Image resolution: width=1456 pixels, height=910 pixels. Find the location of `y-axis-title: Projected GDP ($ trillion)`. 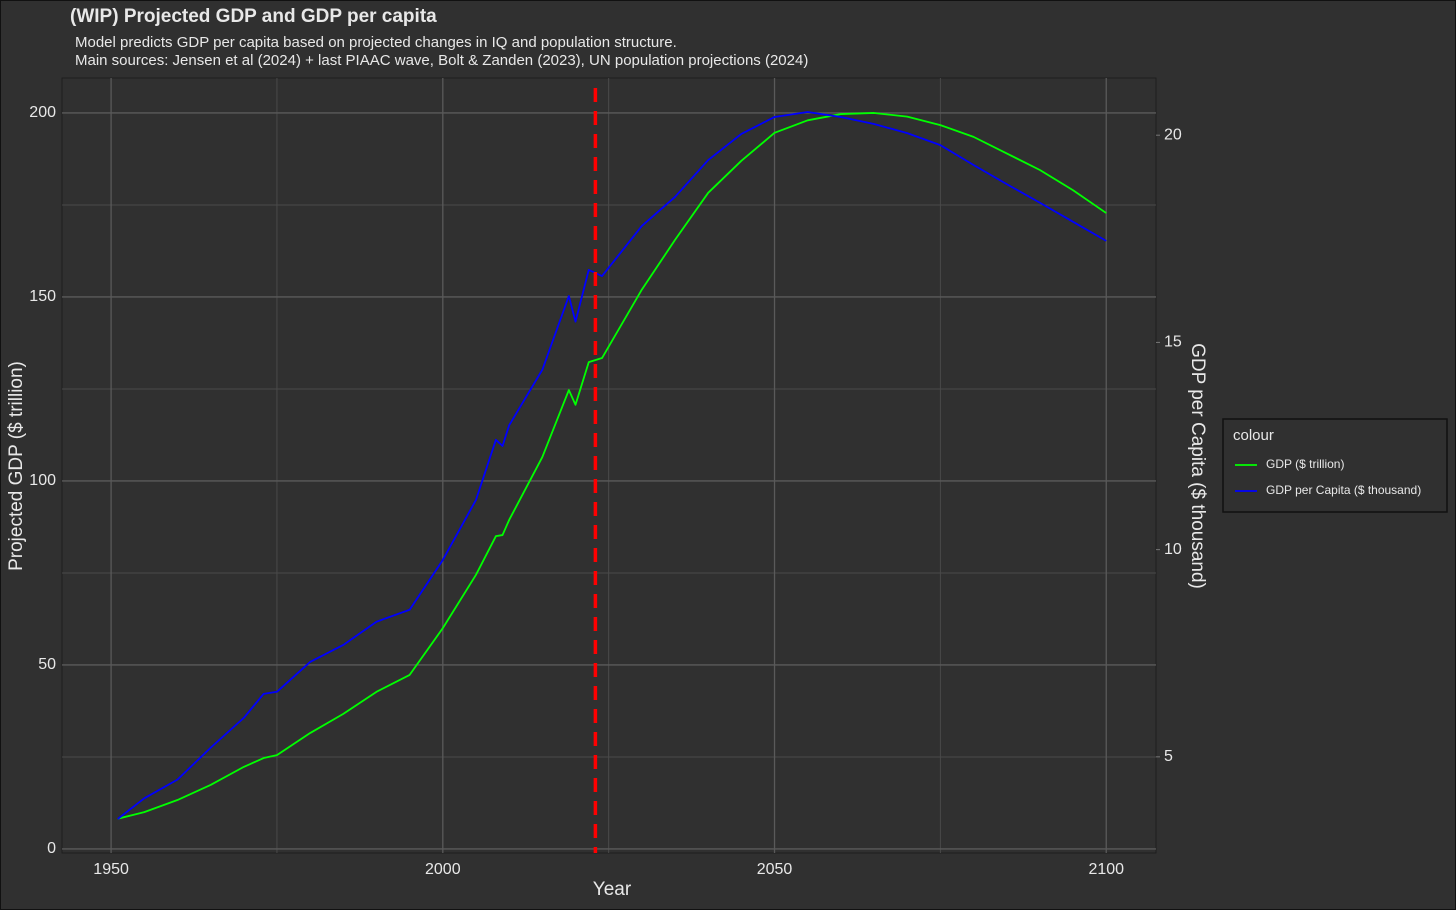

y-axis-title: Projected GDP ($ trillion) is located at coordinates (16, 466).